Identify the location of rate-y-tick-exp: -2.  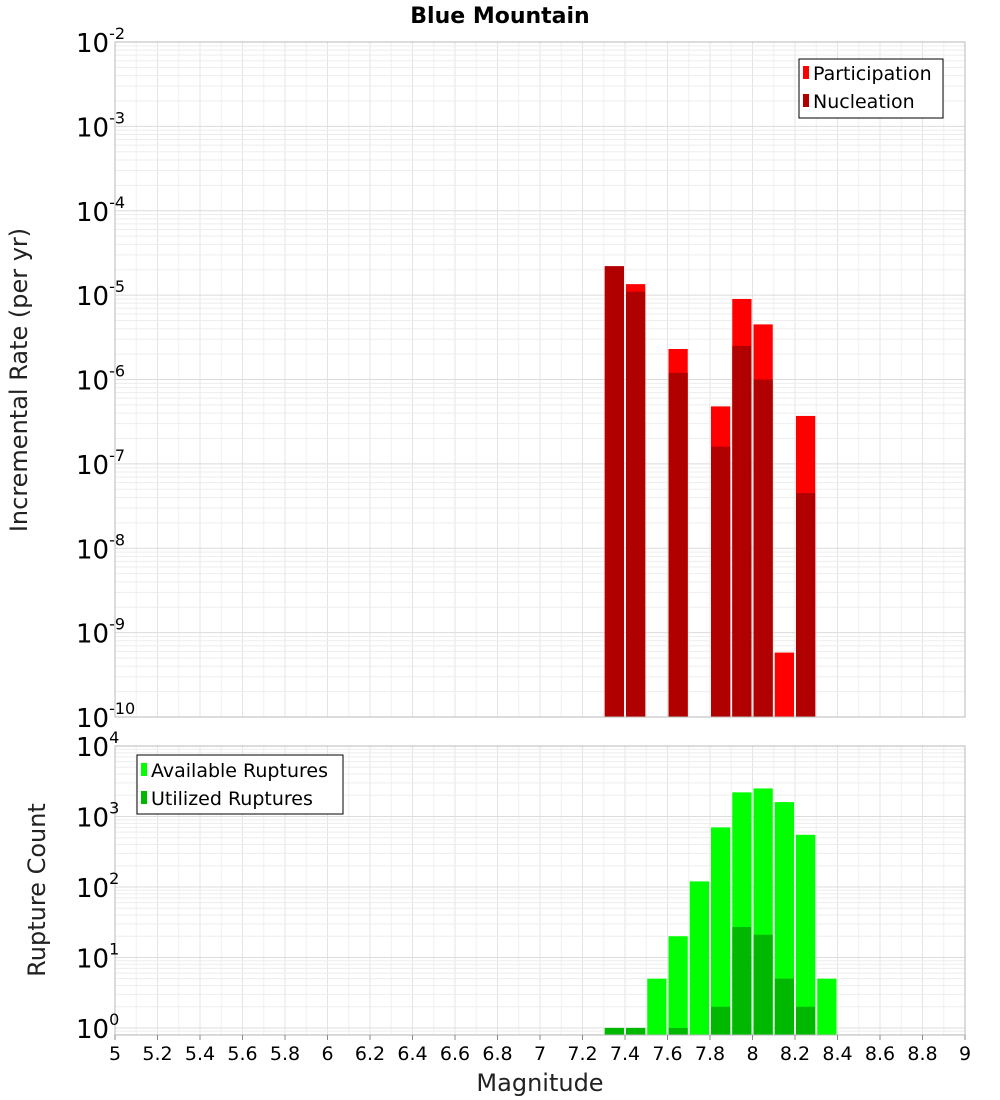
(117, 33).